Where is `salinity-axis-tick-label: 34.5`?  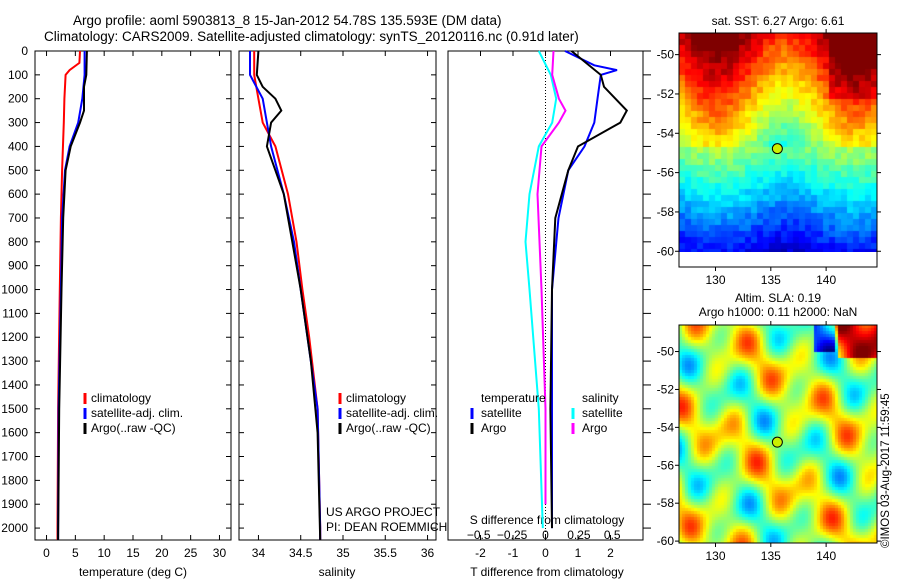
salinity-axis-tick-label: 34.5 is located at coordinates (301, 553).